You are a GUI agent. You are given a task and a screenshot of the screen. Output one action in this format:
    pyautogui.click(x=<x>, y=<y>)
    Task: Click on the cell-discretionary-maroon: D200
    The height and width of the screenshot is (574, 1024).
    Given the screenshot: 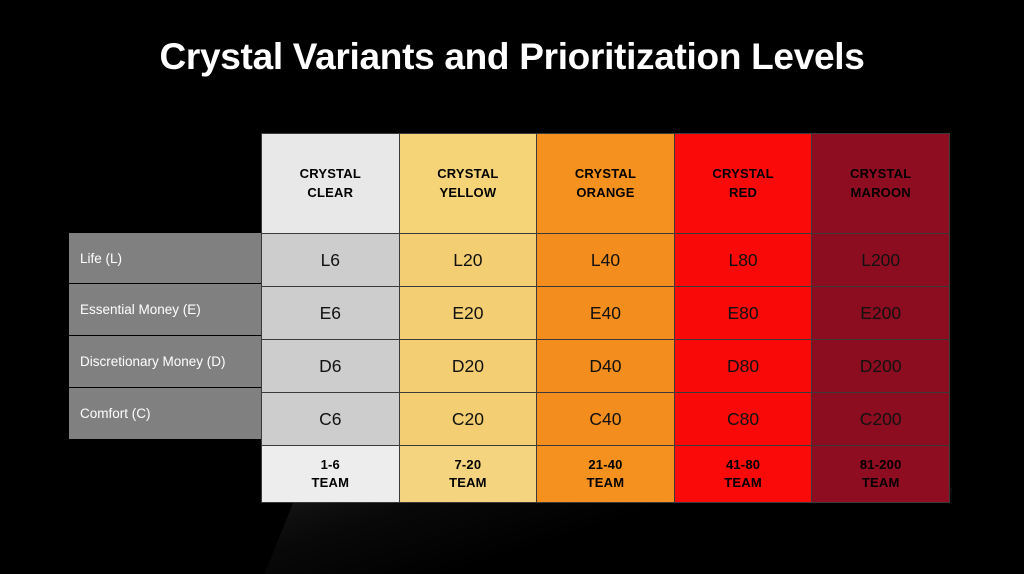 What is the action you would take?
    pyautogui.click(x=880, y=366)
    